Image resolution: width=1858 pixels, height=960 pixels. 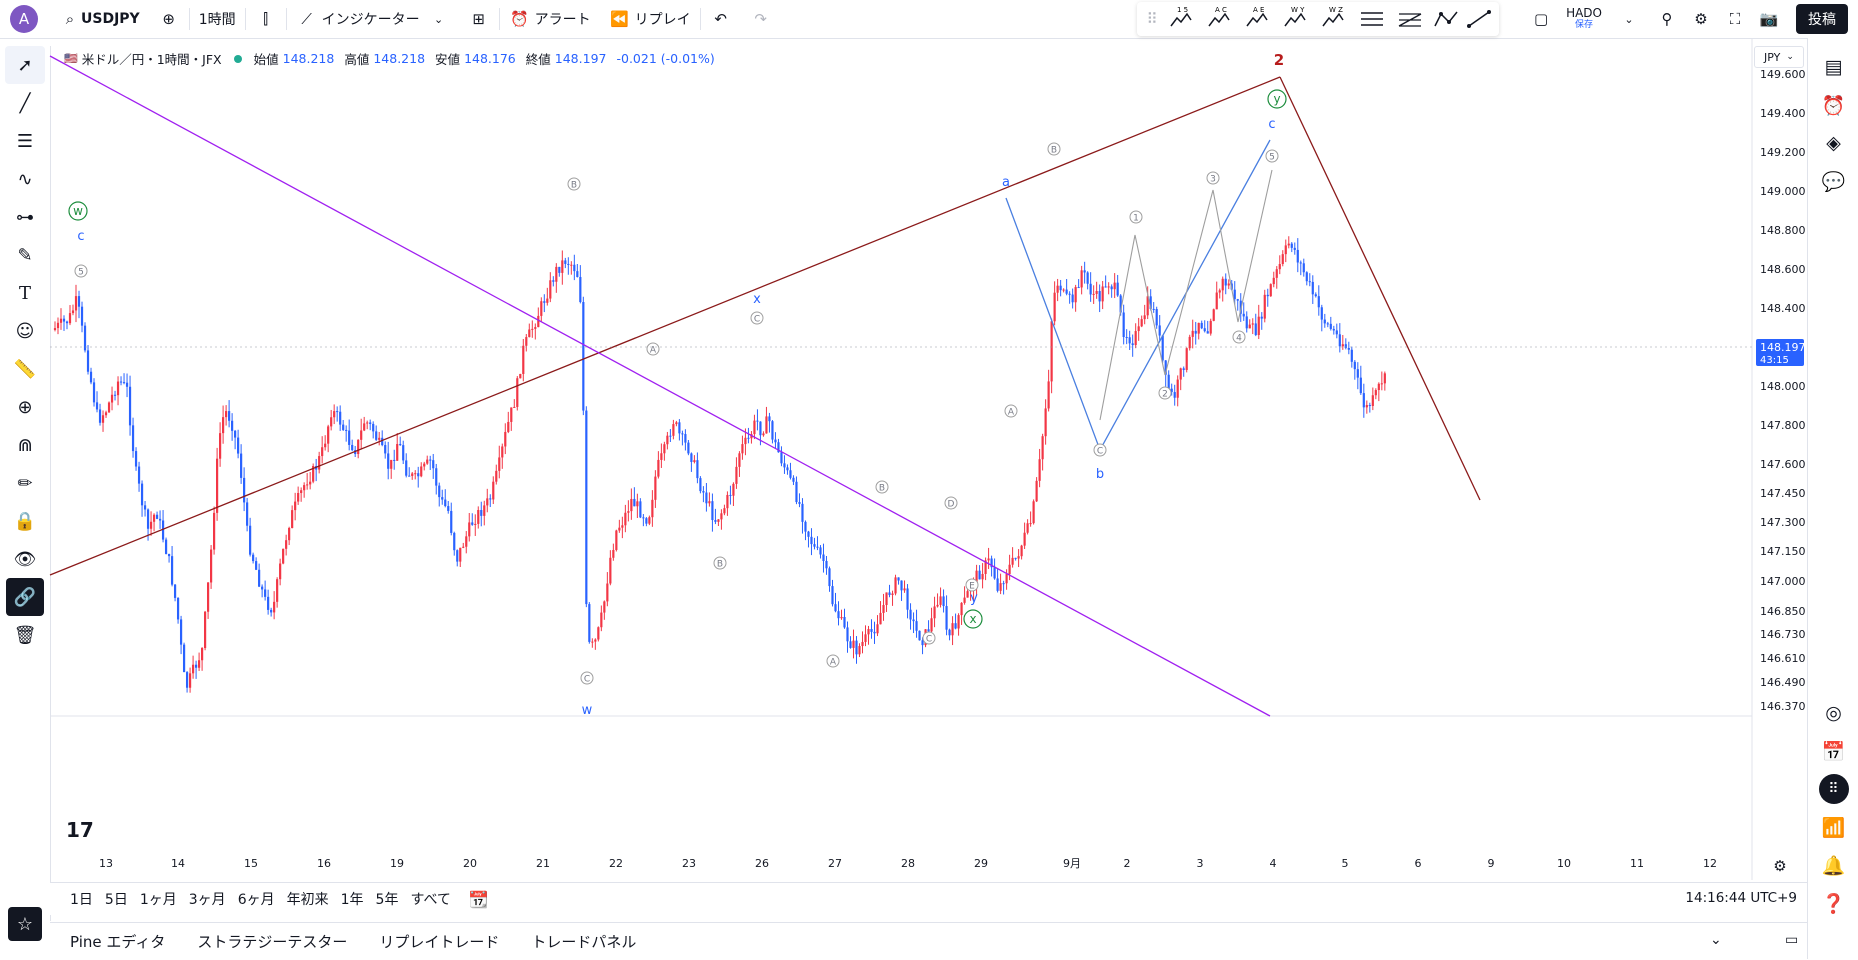 I want to click on wave-label: 1, so click(x=1136, y=219).